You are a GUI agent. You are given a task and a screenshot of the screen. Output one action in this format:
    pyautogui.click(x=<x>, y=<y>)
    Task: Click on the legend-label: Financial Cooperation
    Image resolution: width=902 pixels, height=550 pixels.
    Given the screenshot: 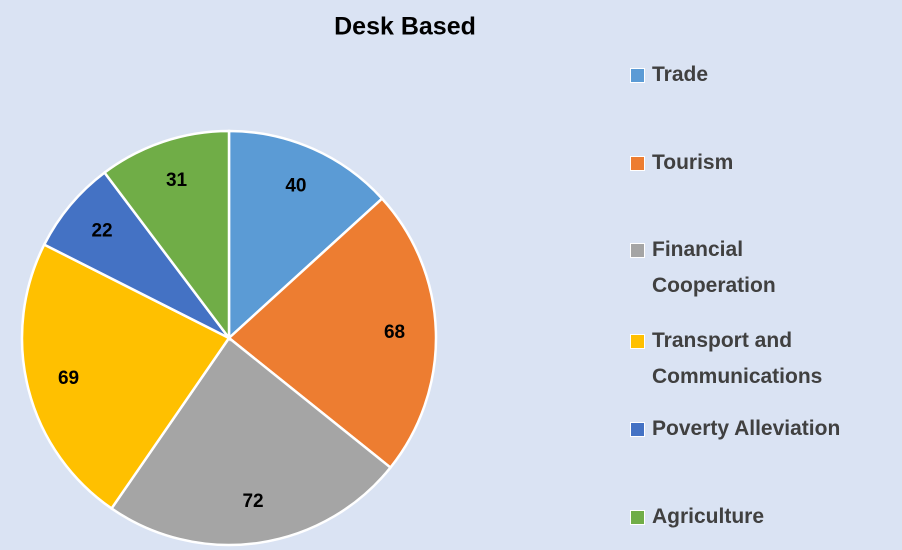 What is the action you would take?
    pyautogui.click(x=714, y=267)
    